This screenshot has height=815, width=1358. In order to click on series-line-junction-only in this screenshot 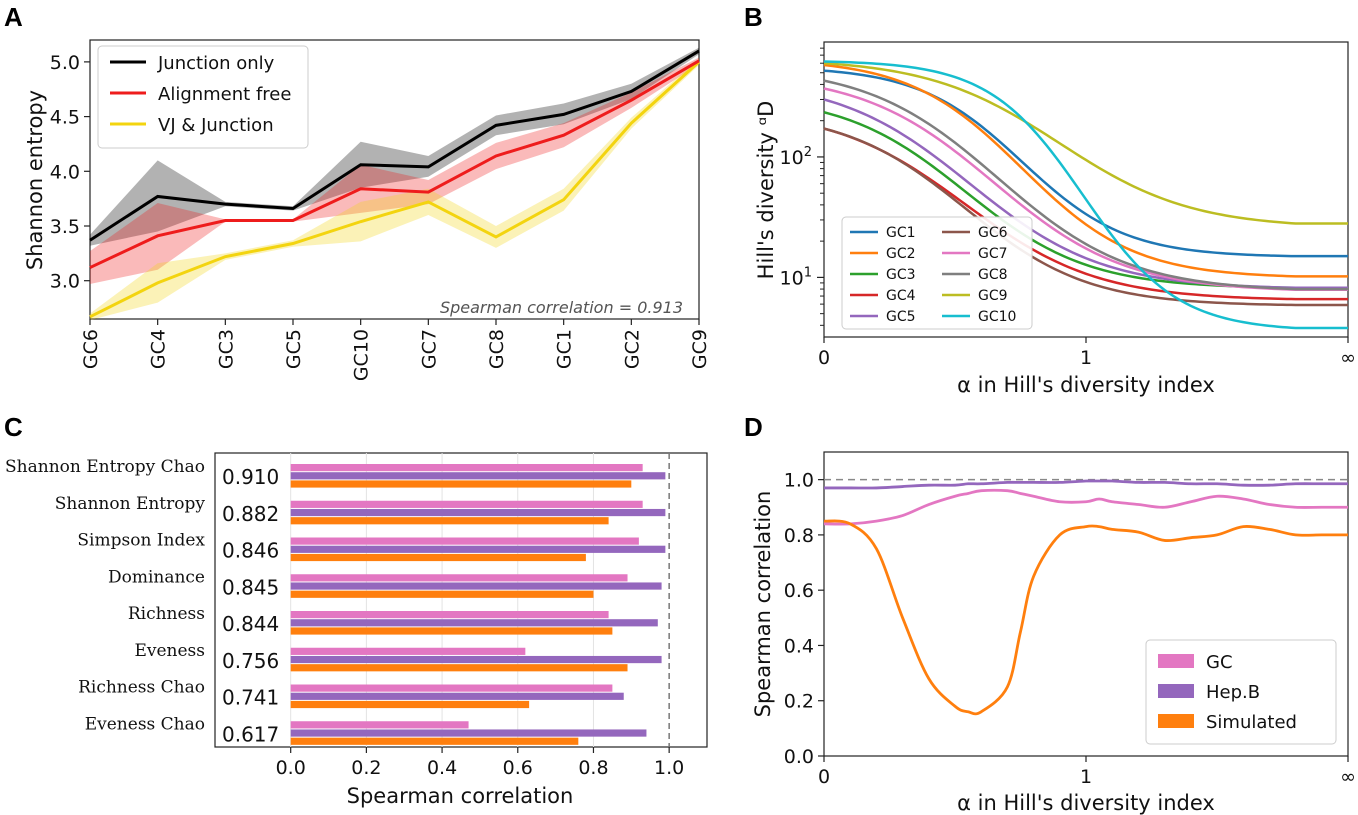, I will do `click(394, 145)`.